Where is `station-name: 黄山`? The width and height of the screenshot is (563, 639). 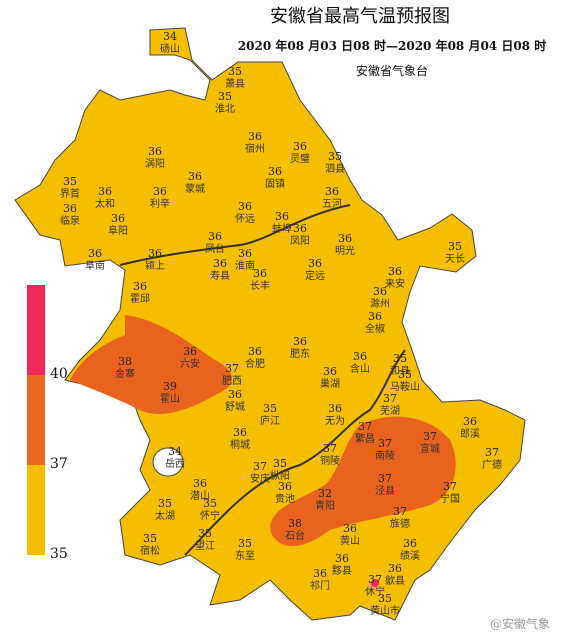 station-name: 黄山 is located at coordinates (350, 540).